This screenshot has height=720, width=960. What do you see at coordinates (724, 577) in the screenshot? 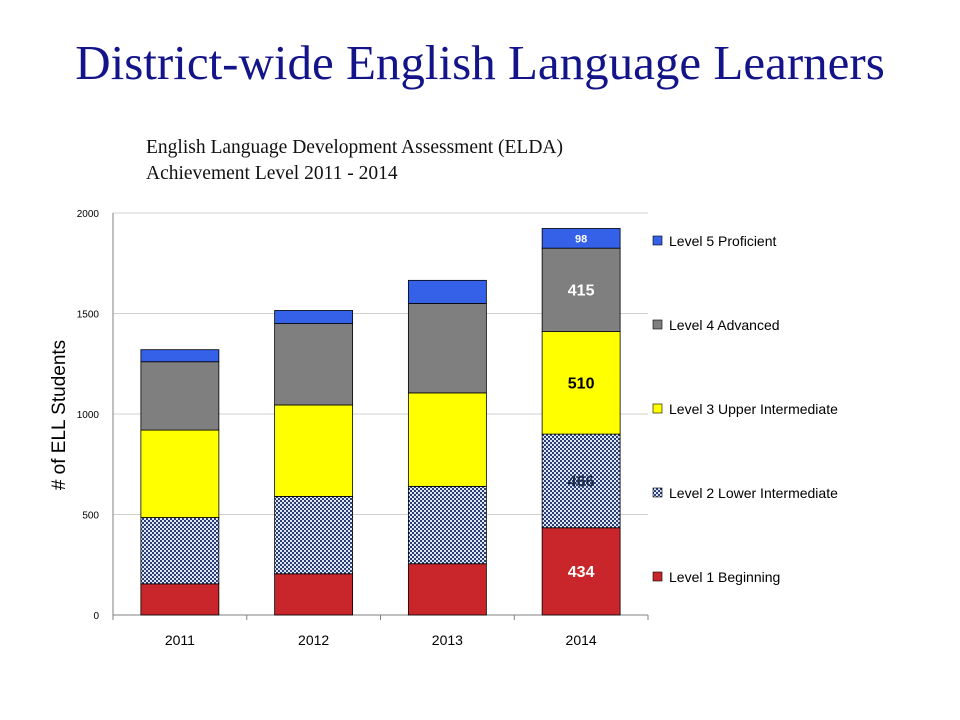
I see `legend-label: Level 1 Beginning` at bounding box center [724, 577].